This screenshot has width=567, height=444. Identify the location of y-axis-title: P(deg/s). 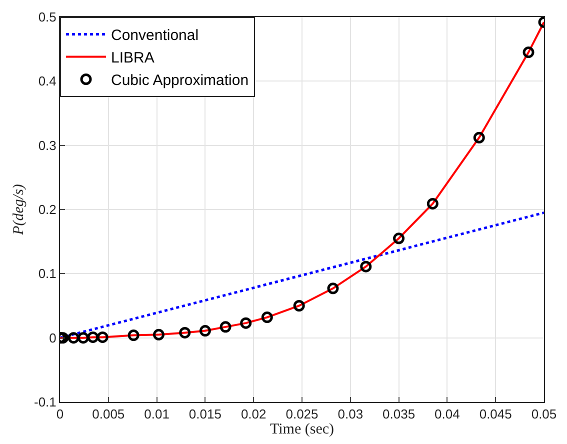
(19, 210).